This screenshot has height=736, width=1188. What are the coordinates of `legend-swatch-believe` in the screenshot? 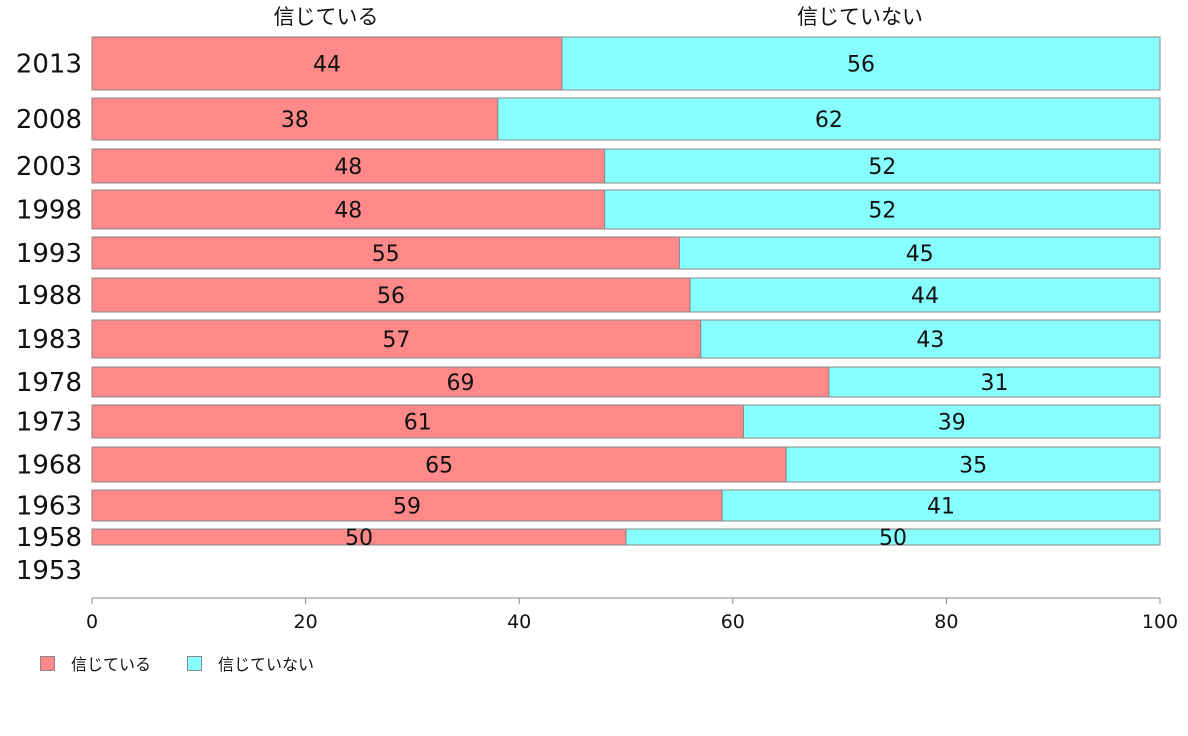 It's located at (47, 663).